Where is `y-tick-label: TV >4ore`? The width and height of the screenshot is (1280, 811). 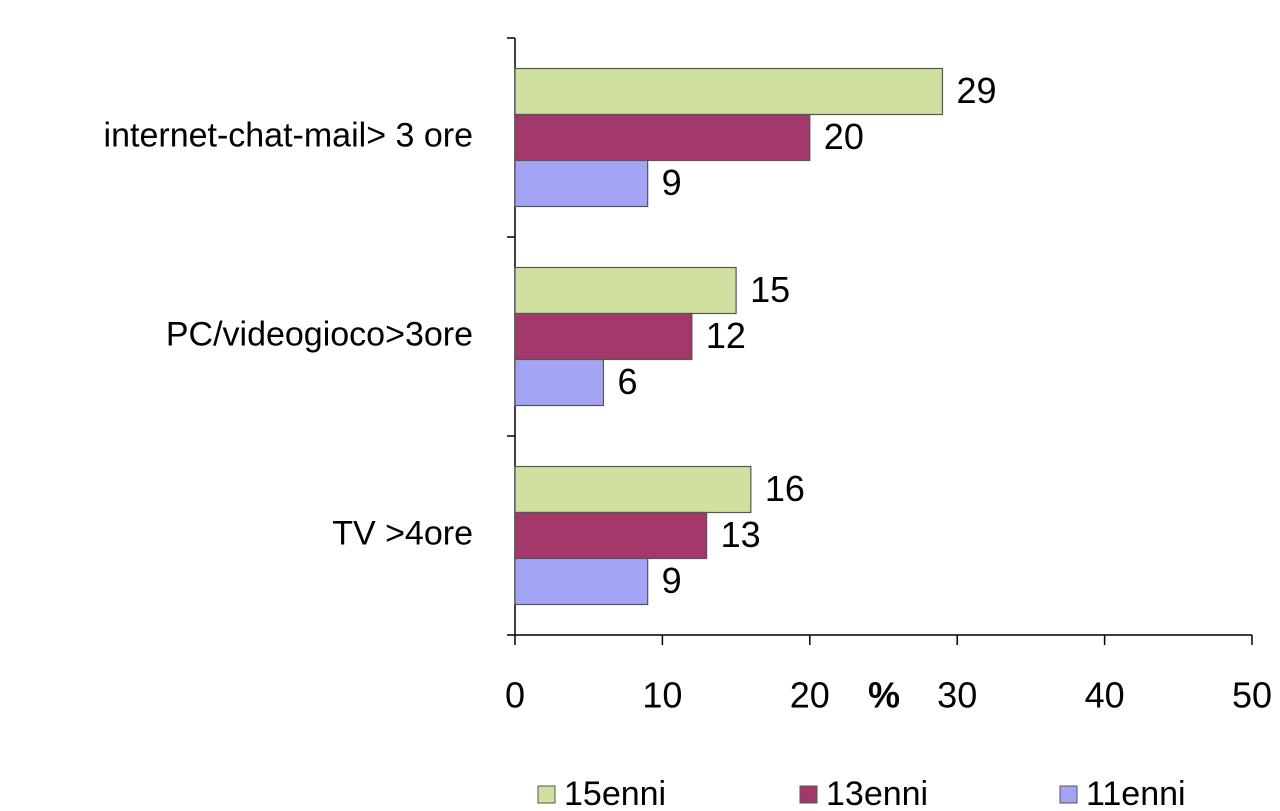
y-tick-label: TV >4ore is located at coordinates (402, 533).